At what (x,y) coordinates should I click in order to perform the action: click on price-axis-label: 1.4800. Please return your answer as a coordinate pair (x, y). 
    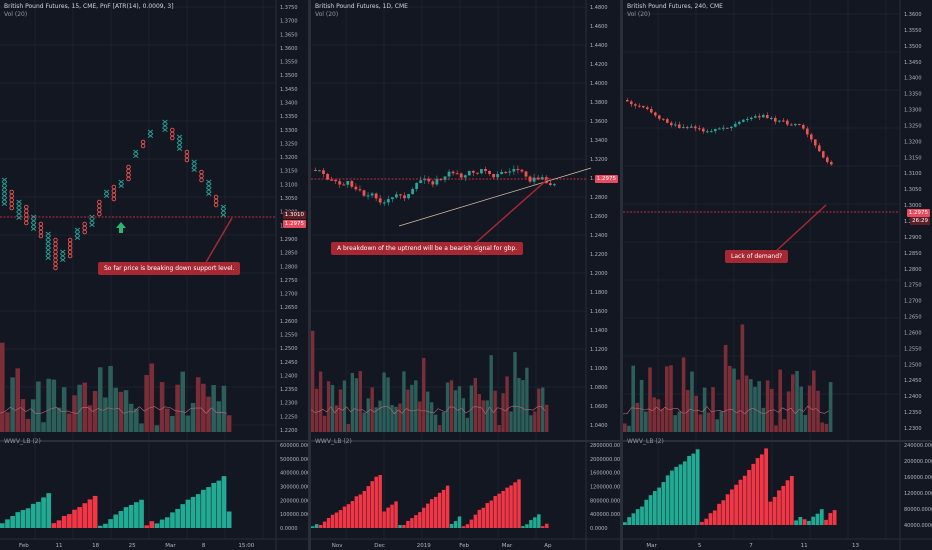
    Looking at the image, I should click on (599, 8).